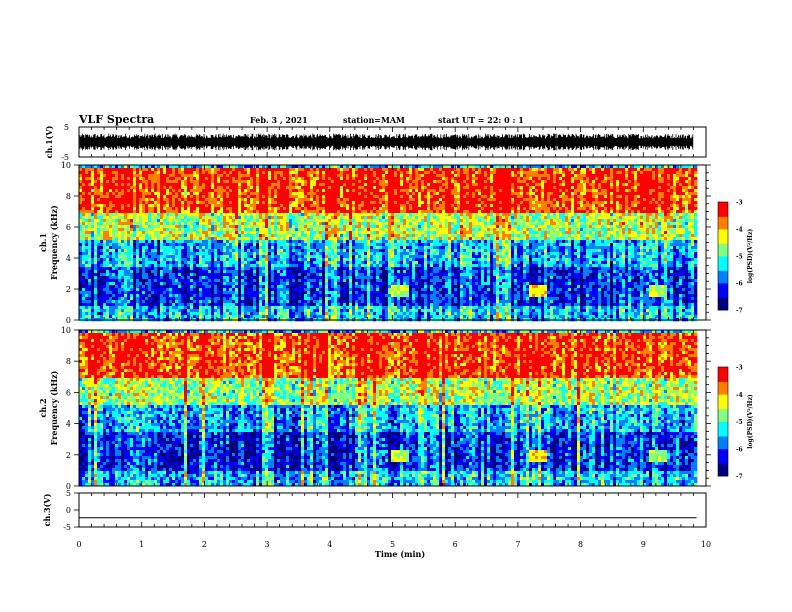 This screenshot has height=612, width=792. I want to click on ch1-waveform-trace, so click(386, 142).